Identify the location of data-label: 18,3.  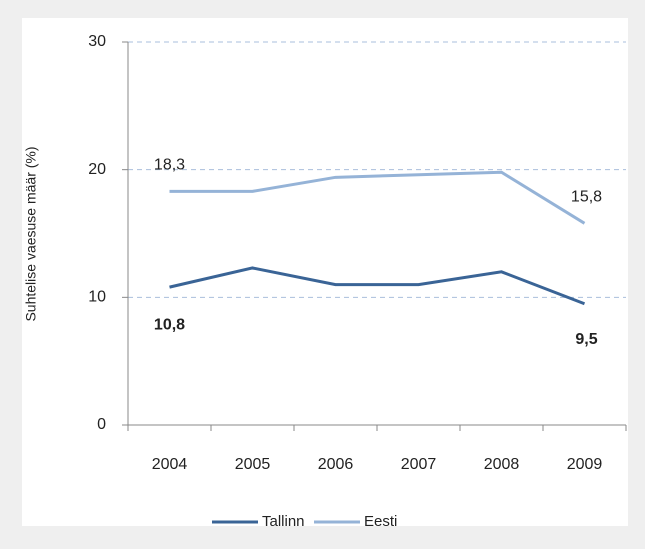
(169, 165).